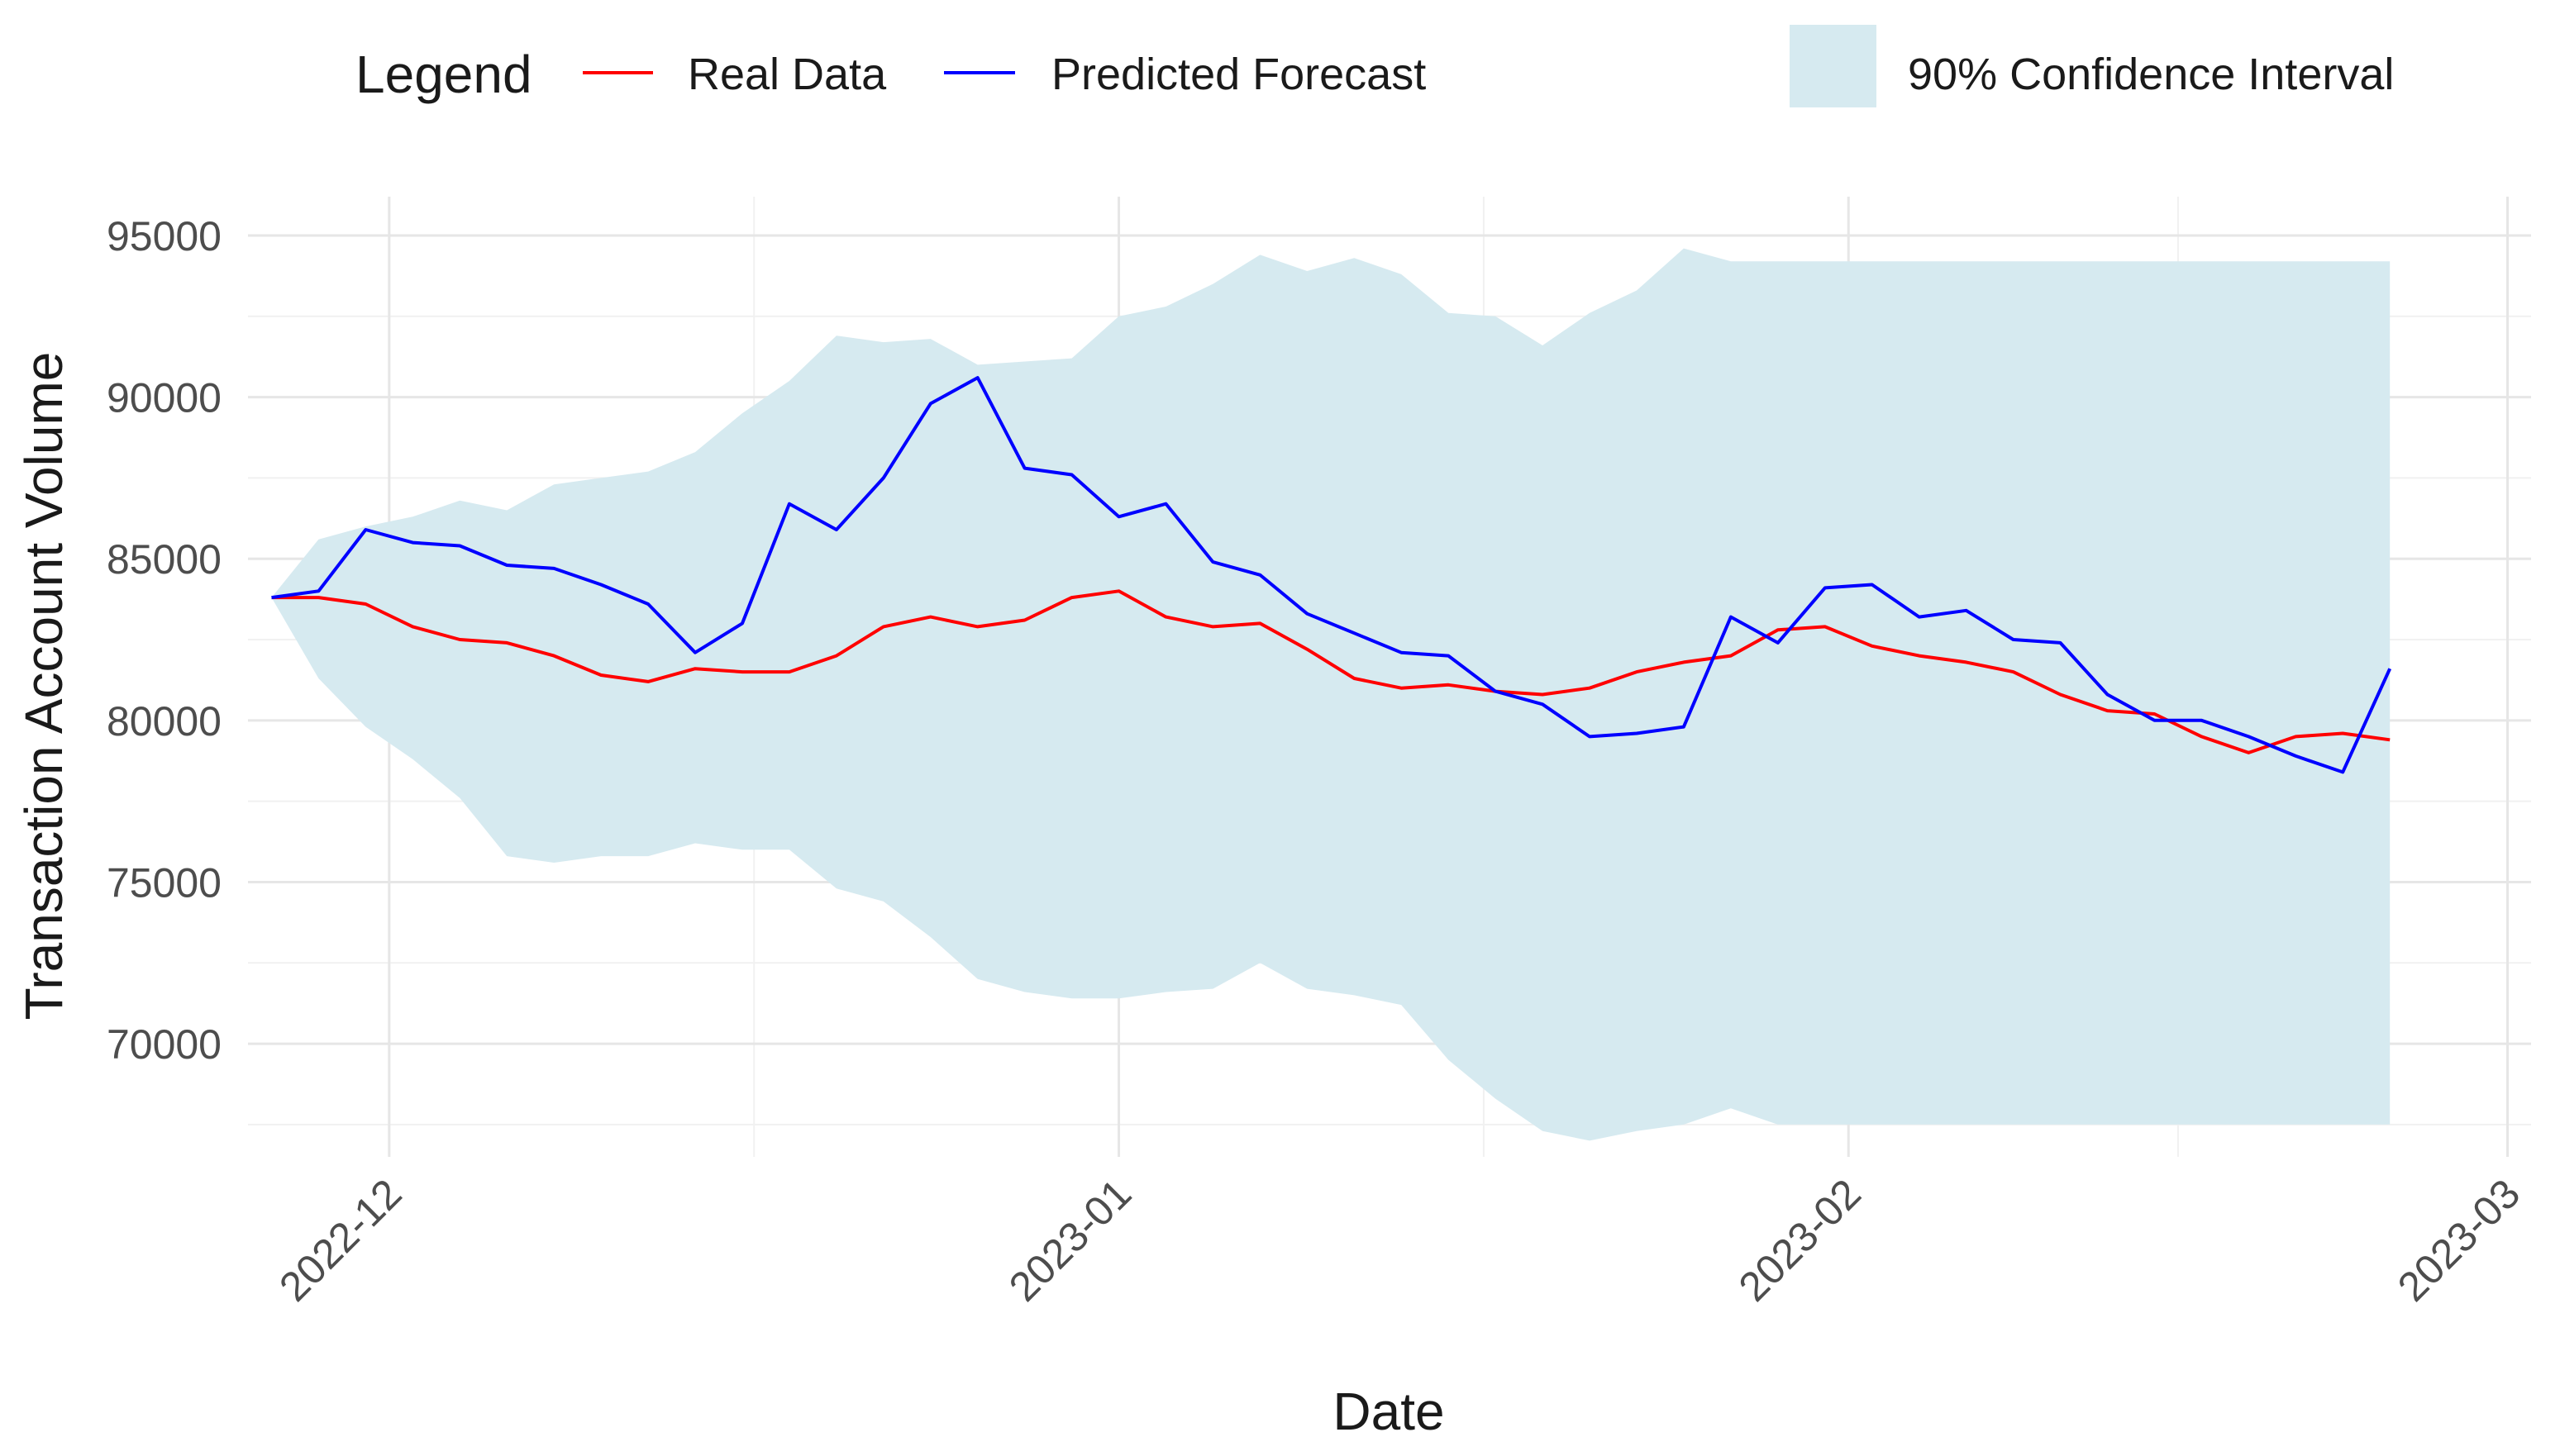 This screenshot has height=1456, width=2560. Describe the element at coordinates (164, 559) in the screenshot. I see `y-tick-label: 85000` at that location.